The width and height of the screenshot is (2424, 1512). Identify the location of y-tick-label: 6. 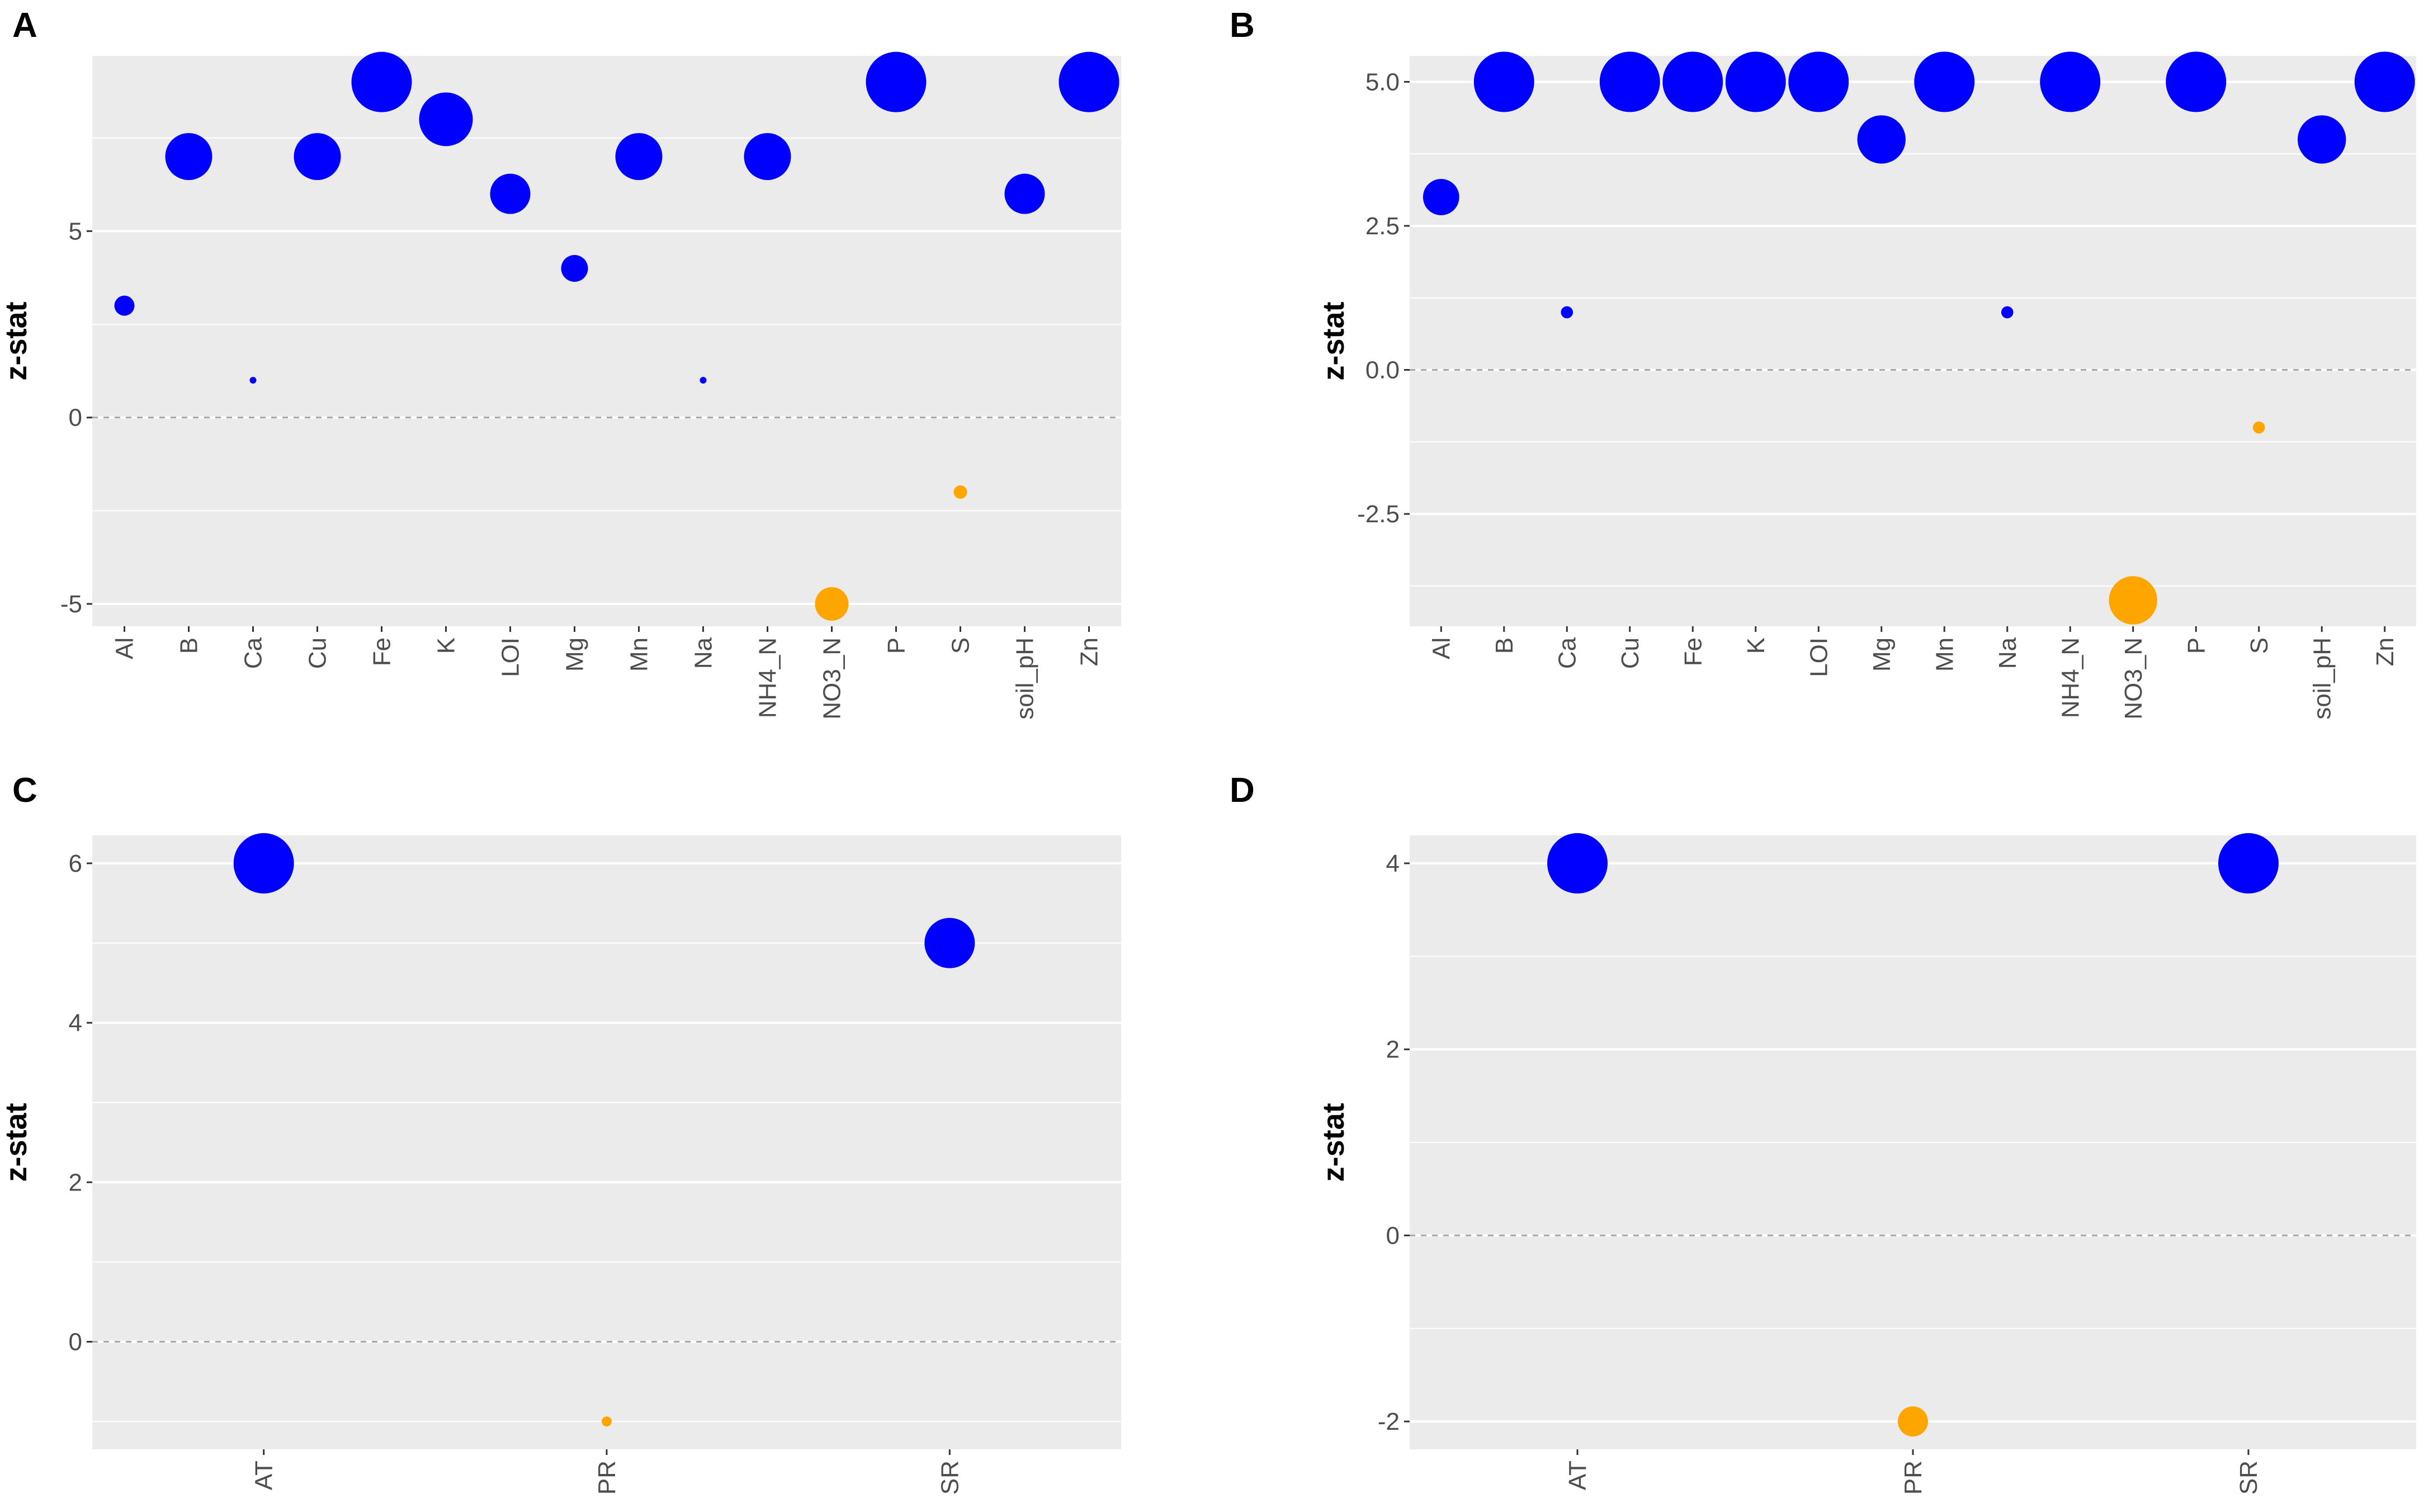
(75, 863).